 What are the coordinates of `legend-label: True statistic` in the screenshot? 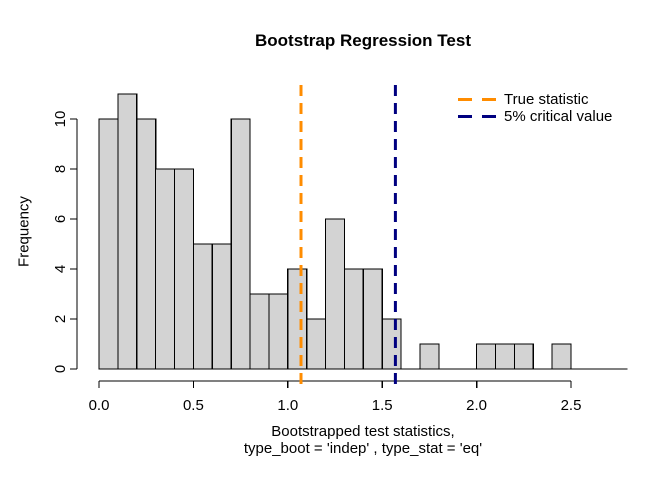 It's located at (546, 99).